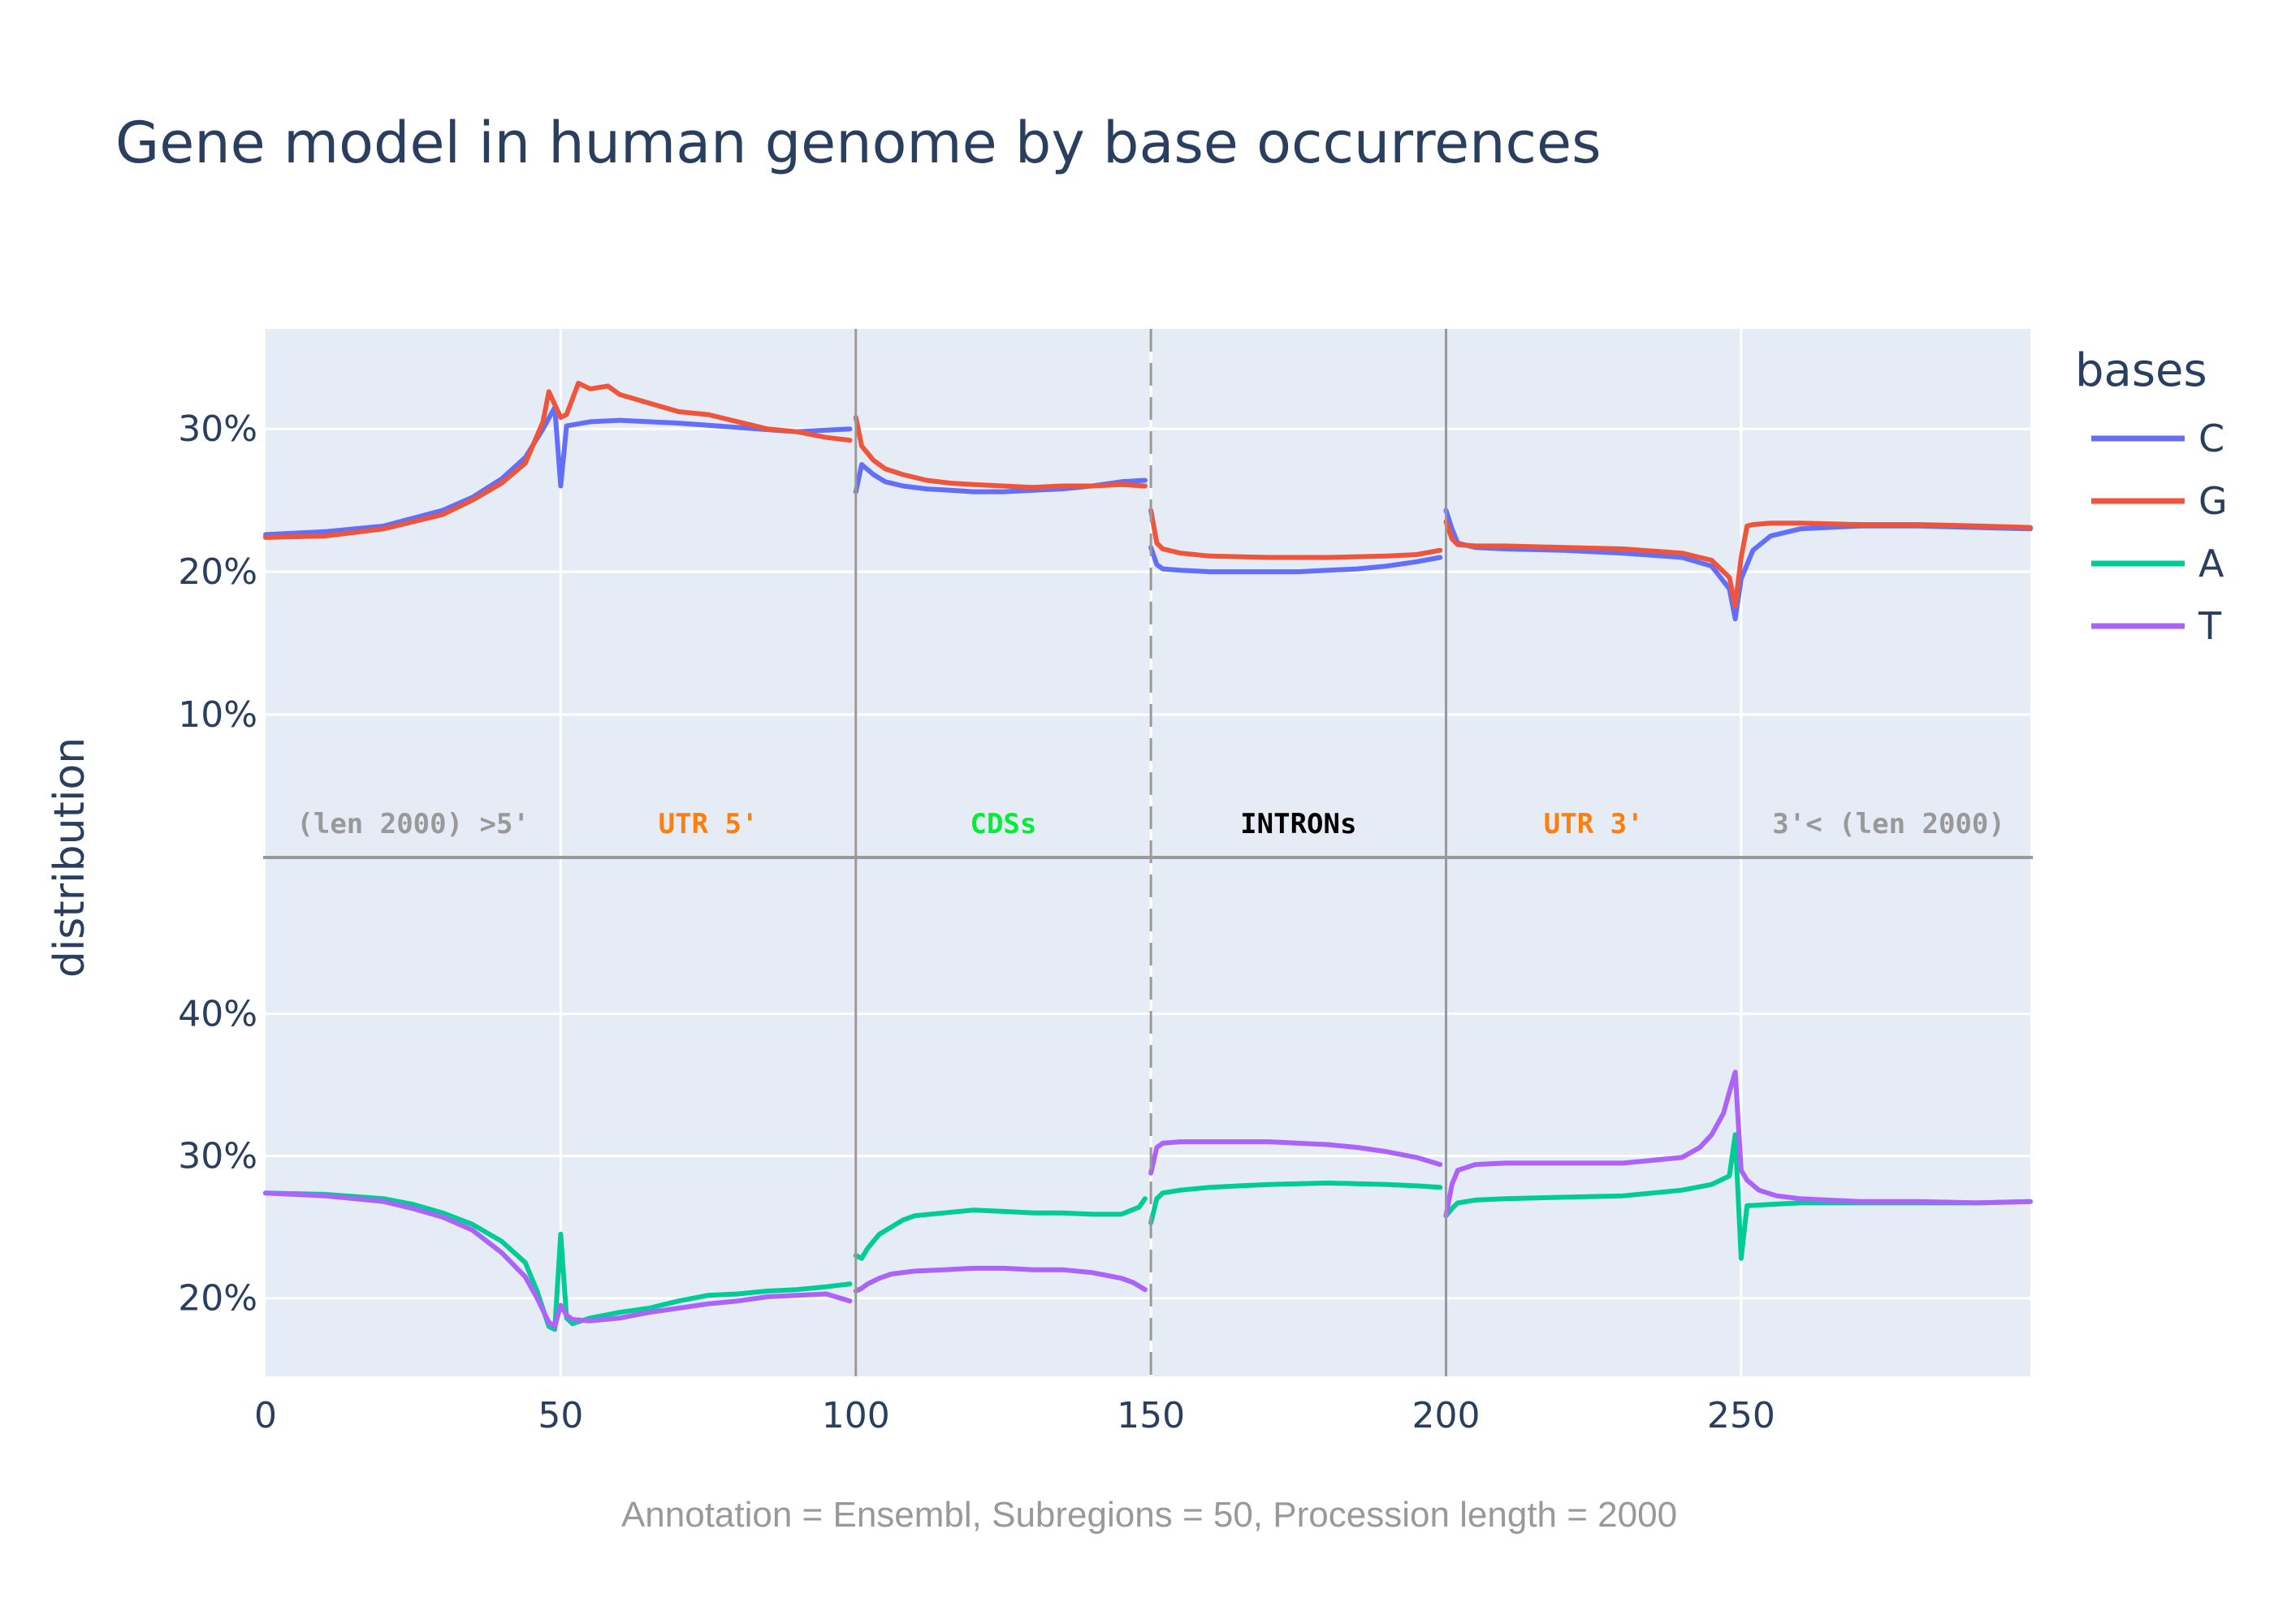 The image size is (2274, 1624). What do you see at coordinates (2141, 370) in the screenshot?
I see `legend-title: bases` at bounding box center [2141, 370].